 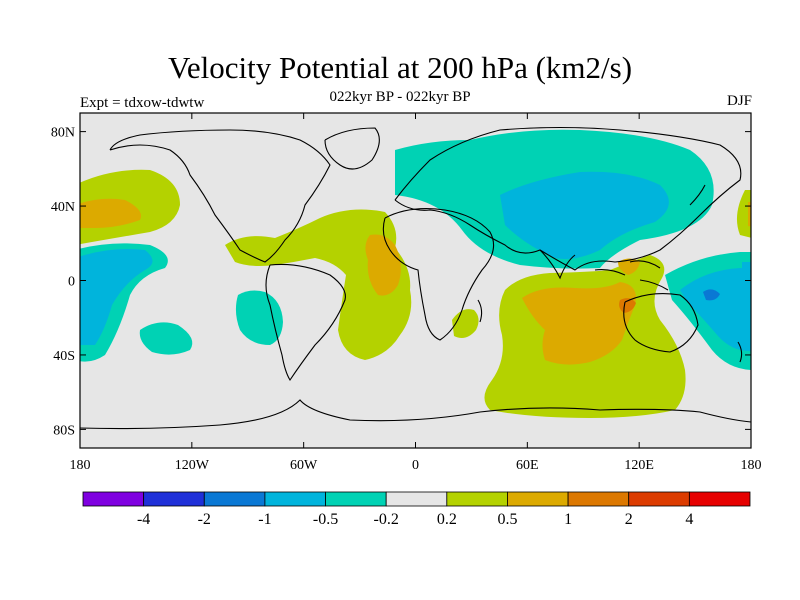 I want to click on colorbar-label: 0.5, so click(x=507, y=519).